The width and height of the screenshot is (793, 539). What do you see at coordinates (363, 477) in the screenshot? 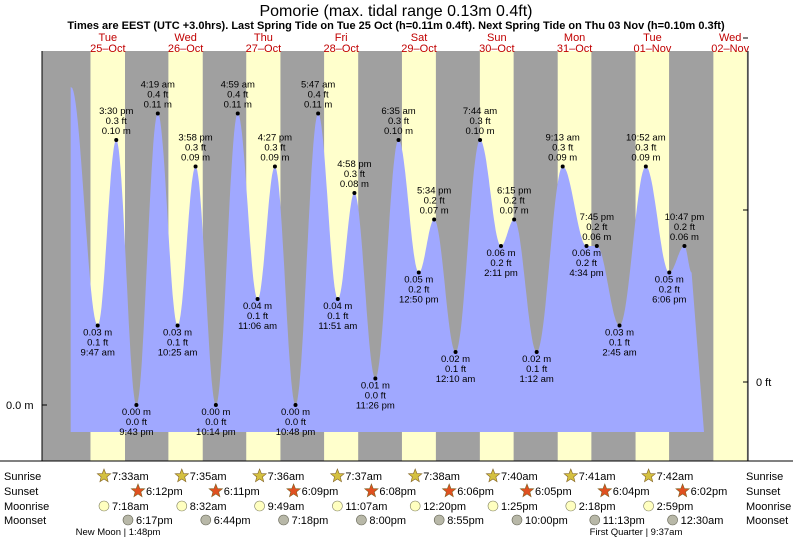
I see `sunrise-time: 7:37am` at bounding box center [363, 477].